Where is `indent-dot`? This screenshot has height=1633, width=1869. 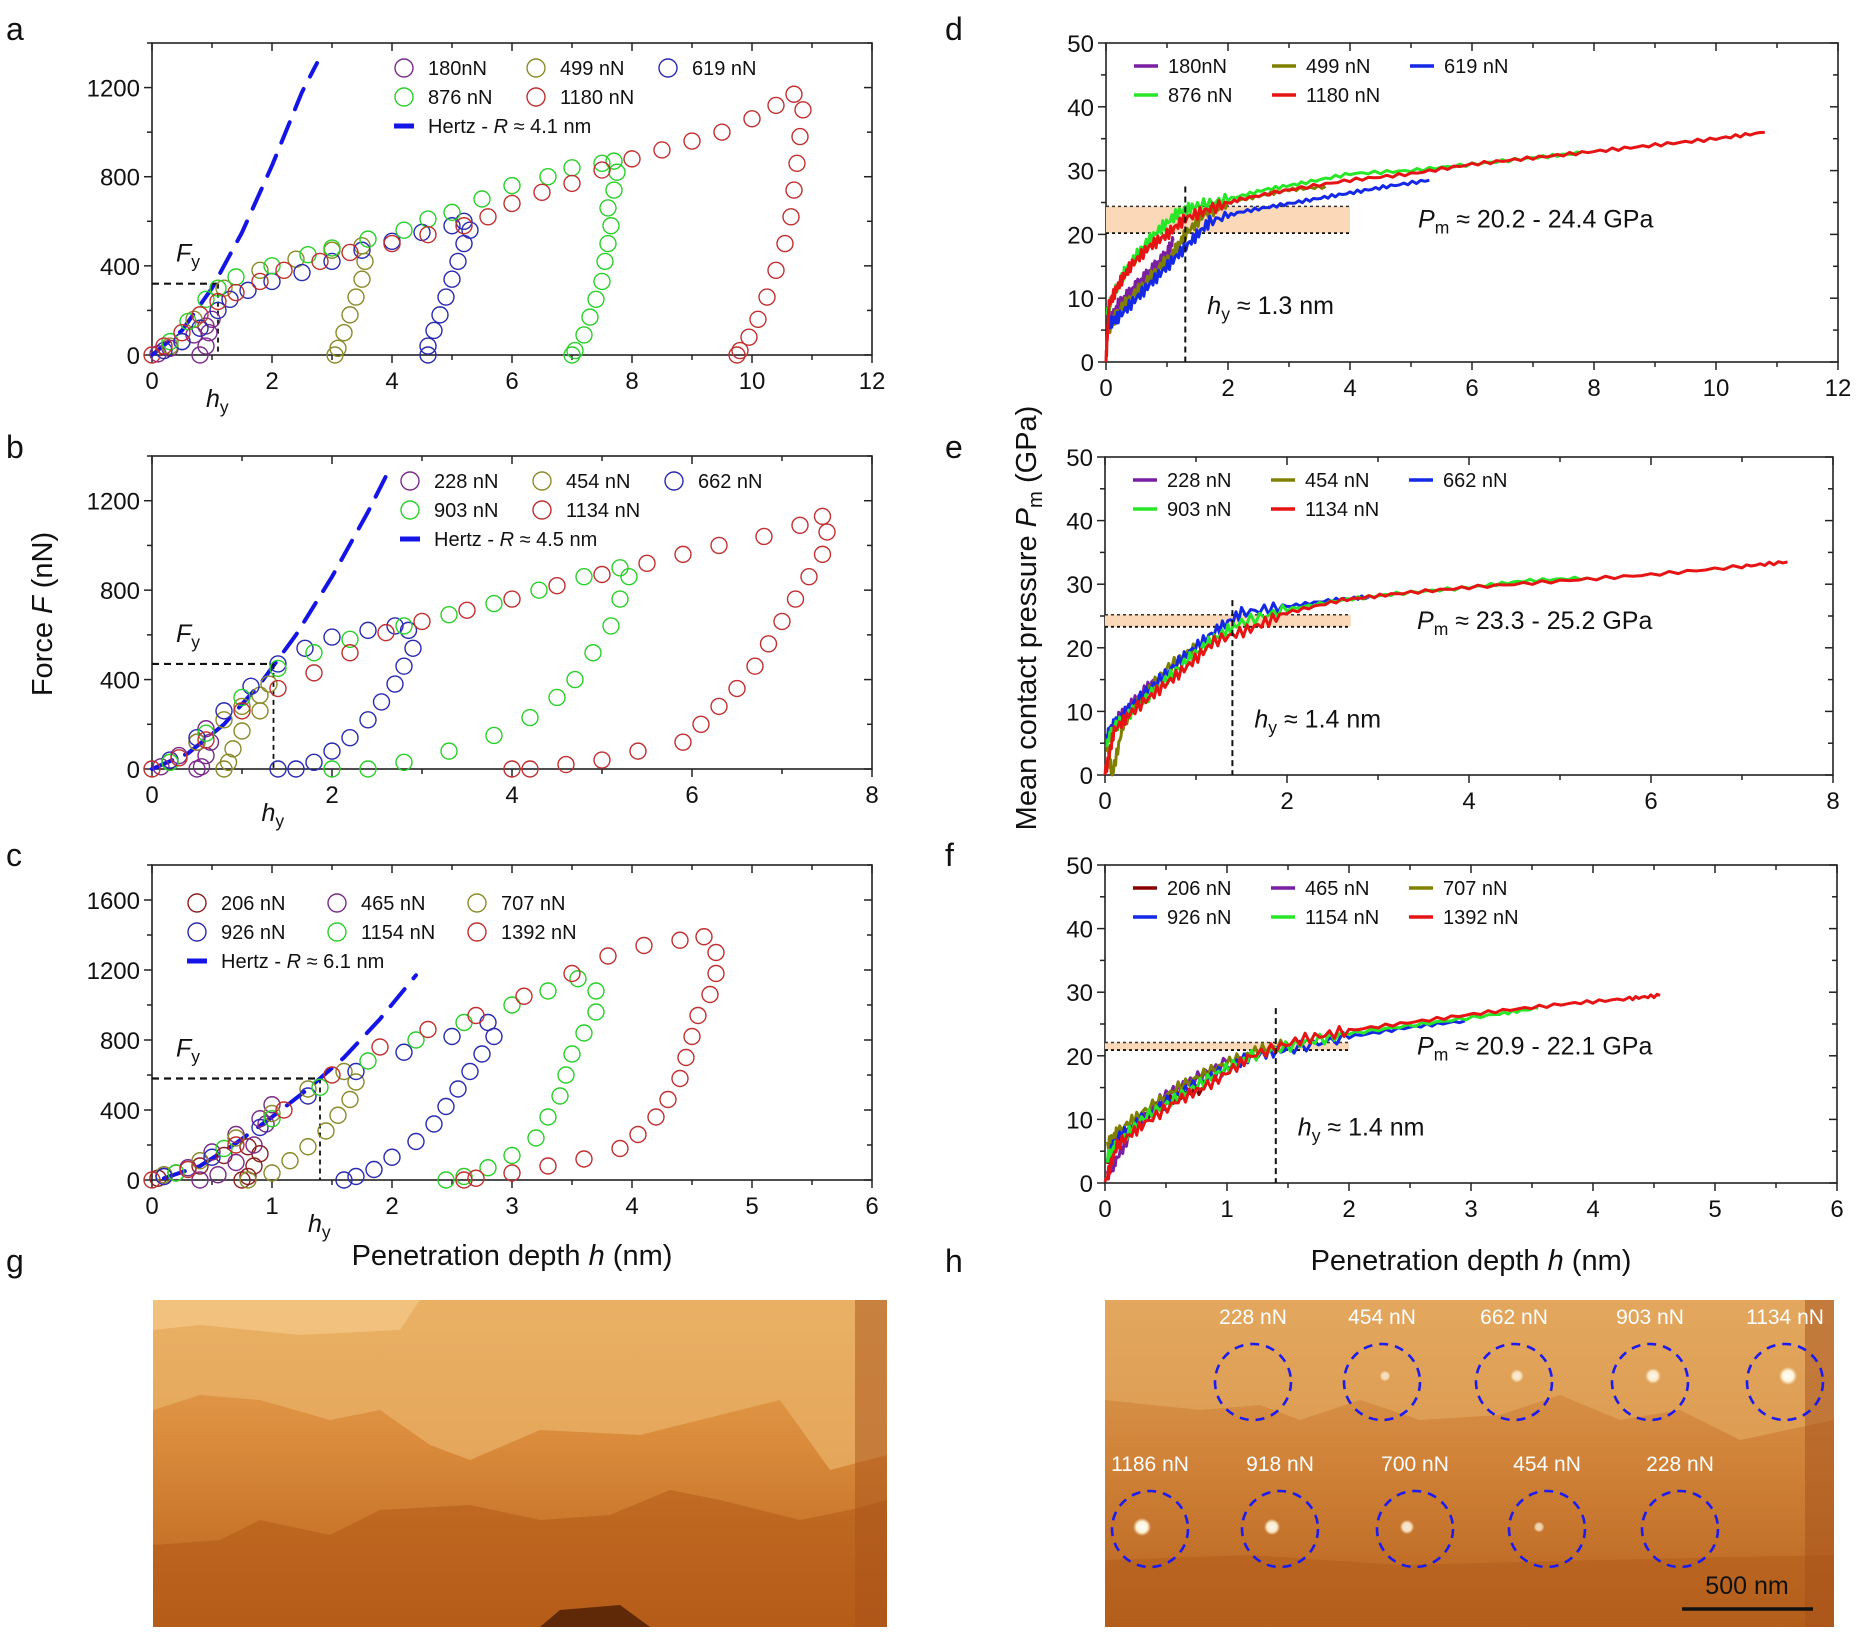 indent-dot is located at coordinates (1539, 1527).